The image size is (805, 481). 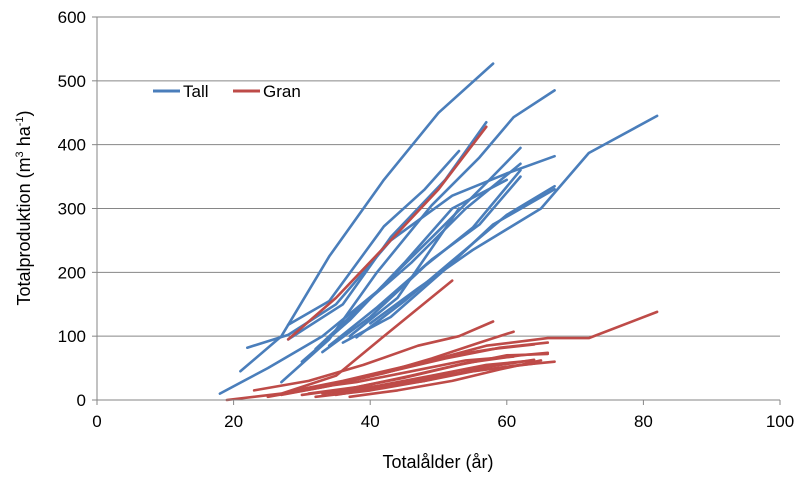 I want to click on x-tick-label: 60, so click(x=506, y=421).